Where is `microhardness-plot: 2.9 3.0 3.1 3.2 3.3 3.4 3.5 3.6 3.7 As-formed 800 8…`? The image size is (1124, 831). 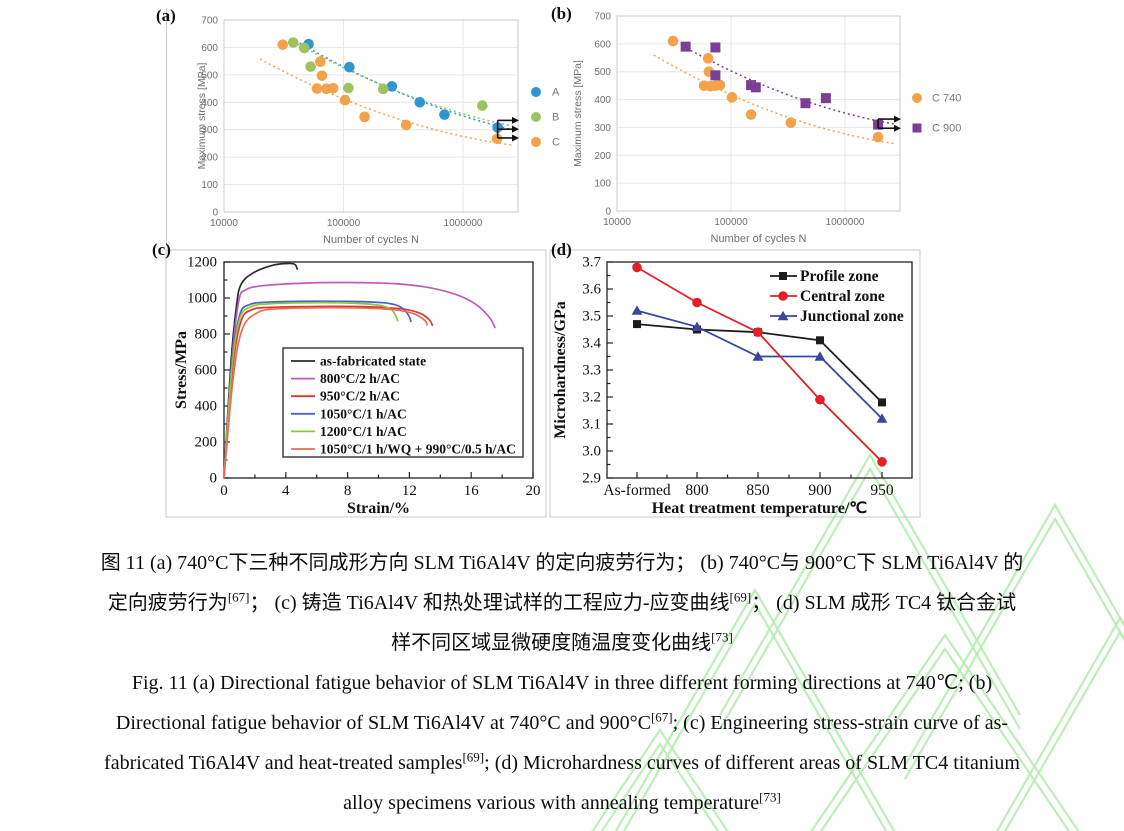
microhardness-plot: 2.9 3.0 3.1 3.2 3.3 3.4 3.5 3.6 3.7 As-formed 800 8… is located at coordinates (732, 386).